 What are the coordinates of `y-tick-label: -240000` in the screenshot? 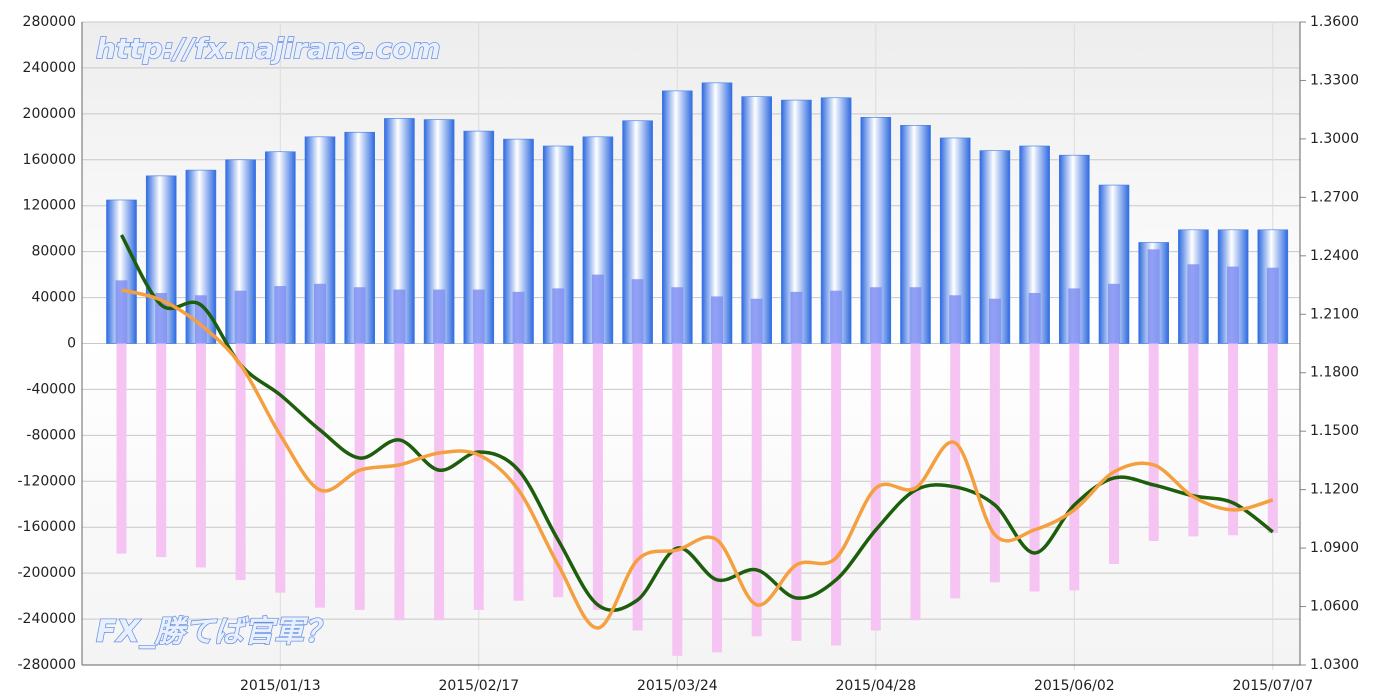 It's located at (47, 619).